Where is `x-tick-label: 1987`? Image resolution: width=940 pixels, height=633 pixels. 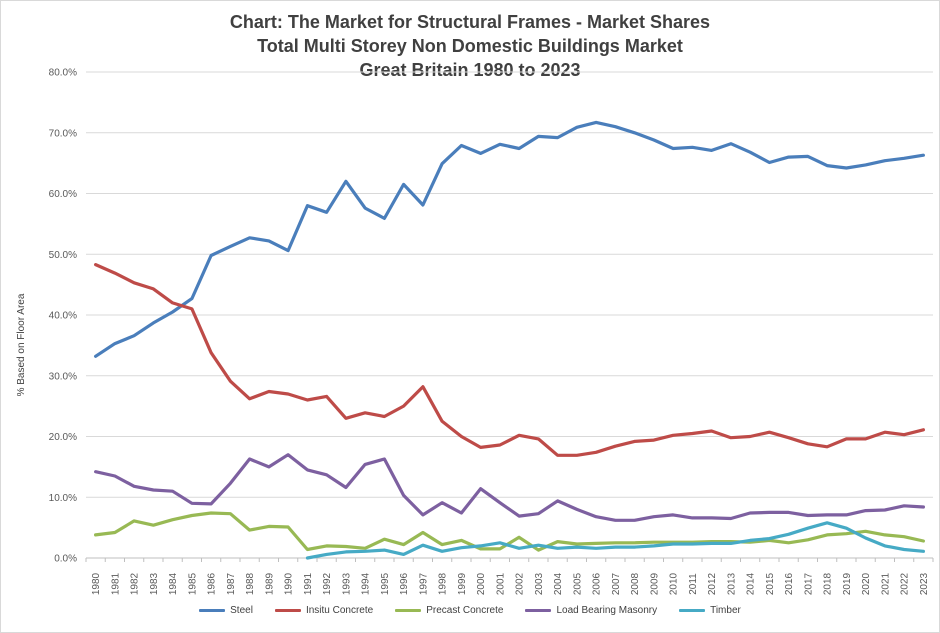 x-tick-label: 1987 is located at coordinates (231, 583).